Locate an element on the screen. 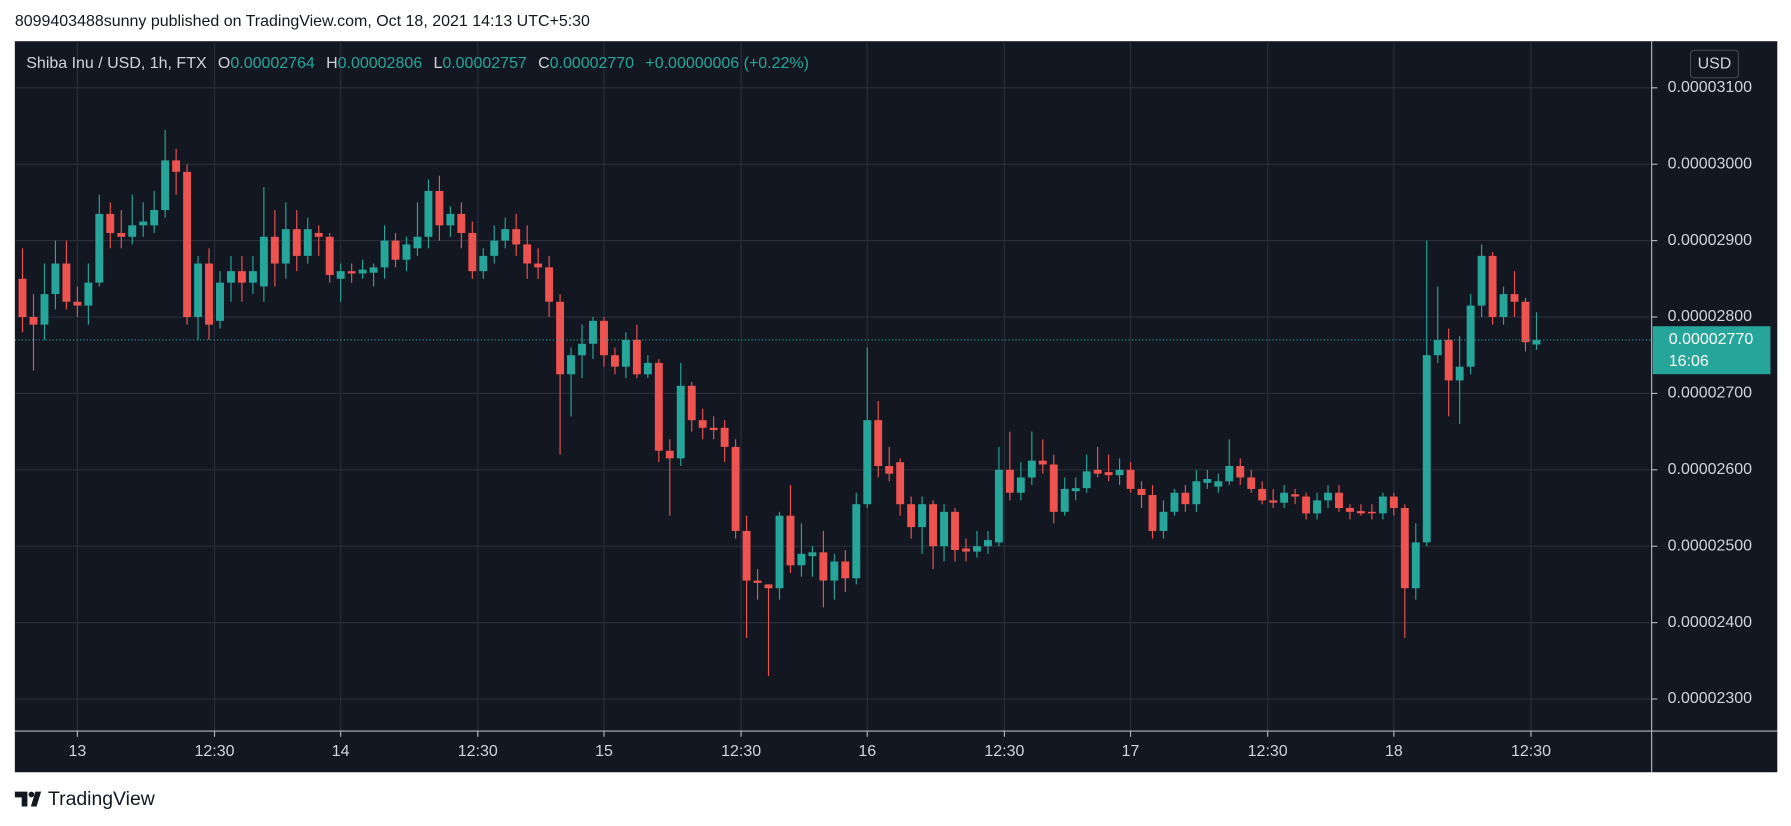  symbol: Shiba Inu / USD, 1h, FTX is located at coordinates (116, 63).